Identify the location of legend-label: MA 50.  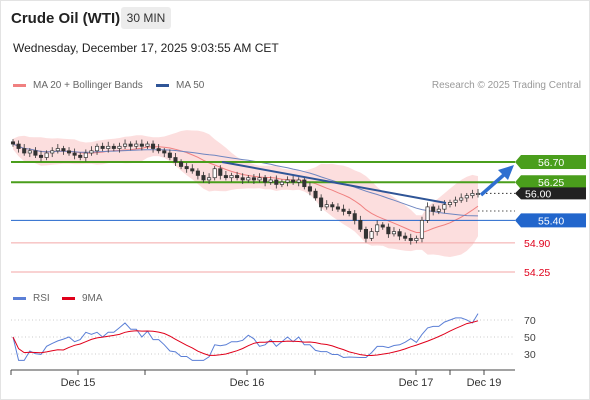
(190, 85).